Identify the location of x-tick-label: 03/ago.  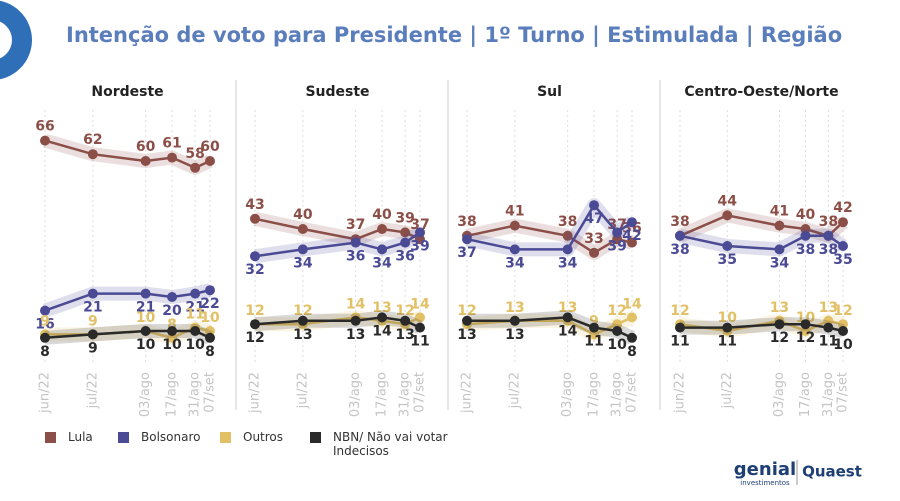
(355, 394).